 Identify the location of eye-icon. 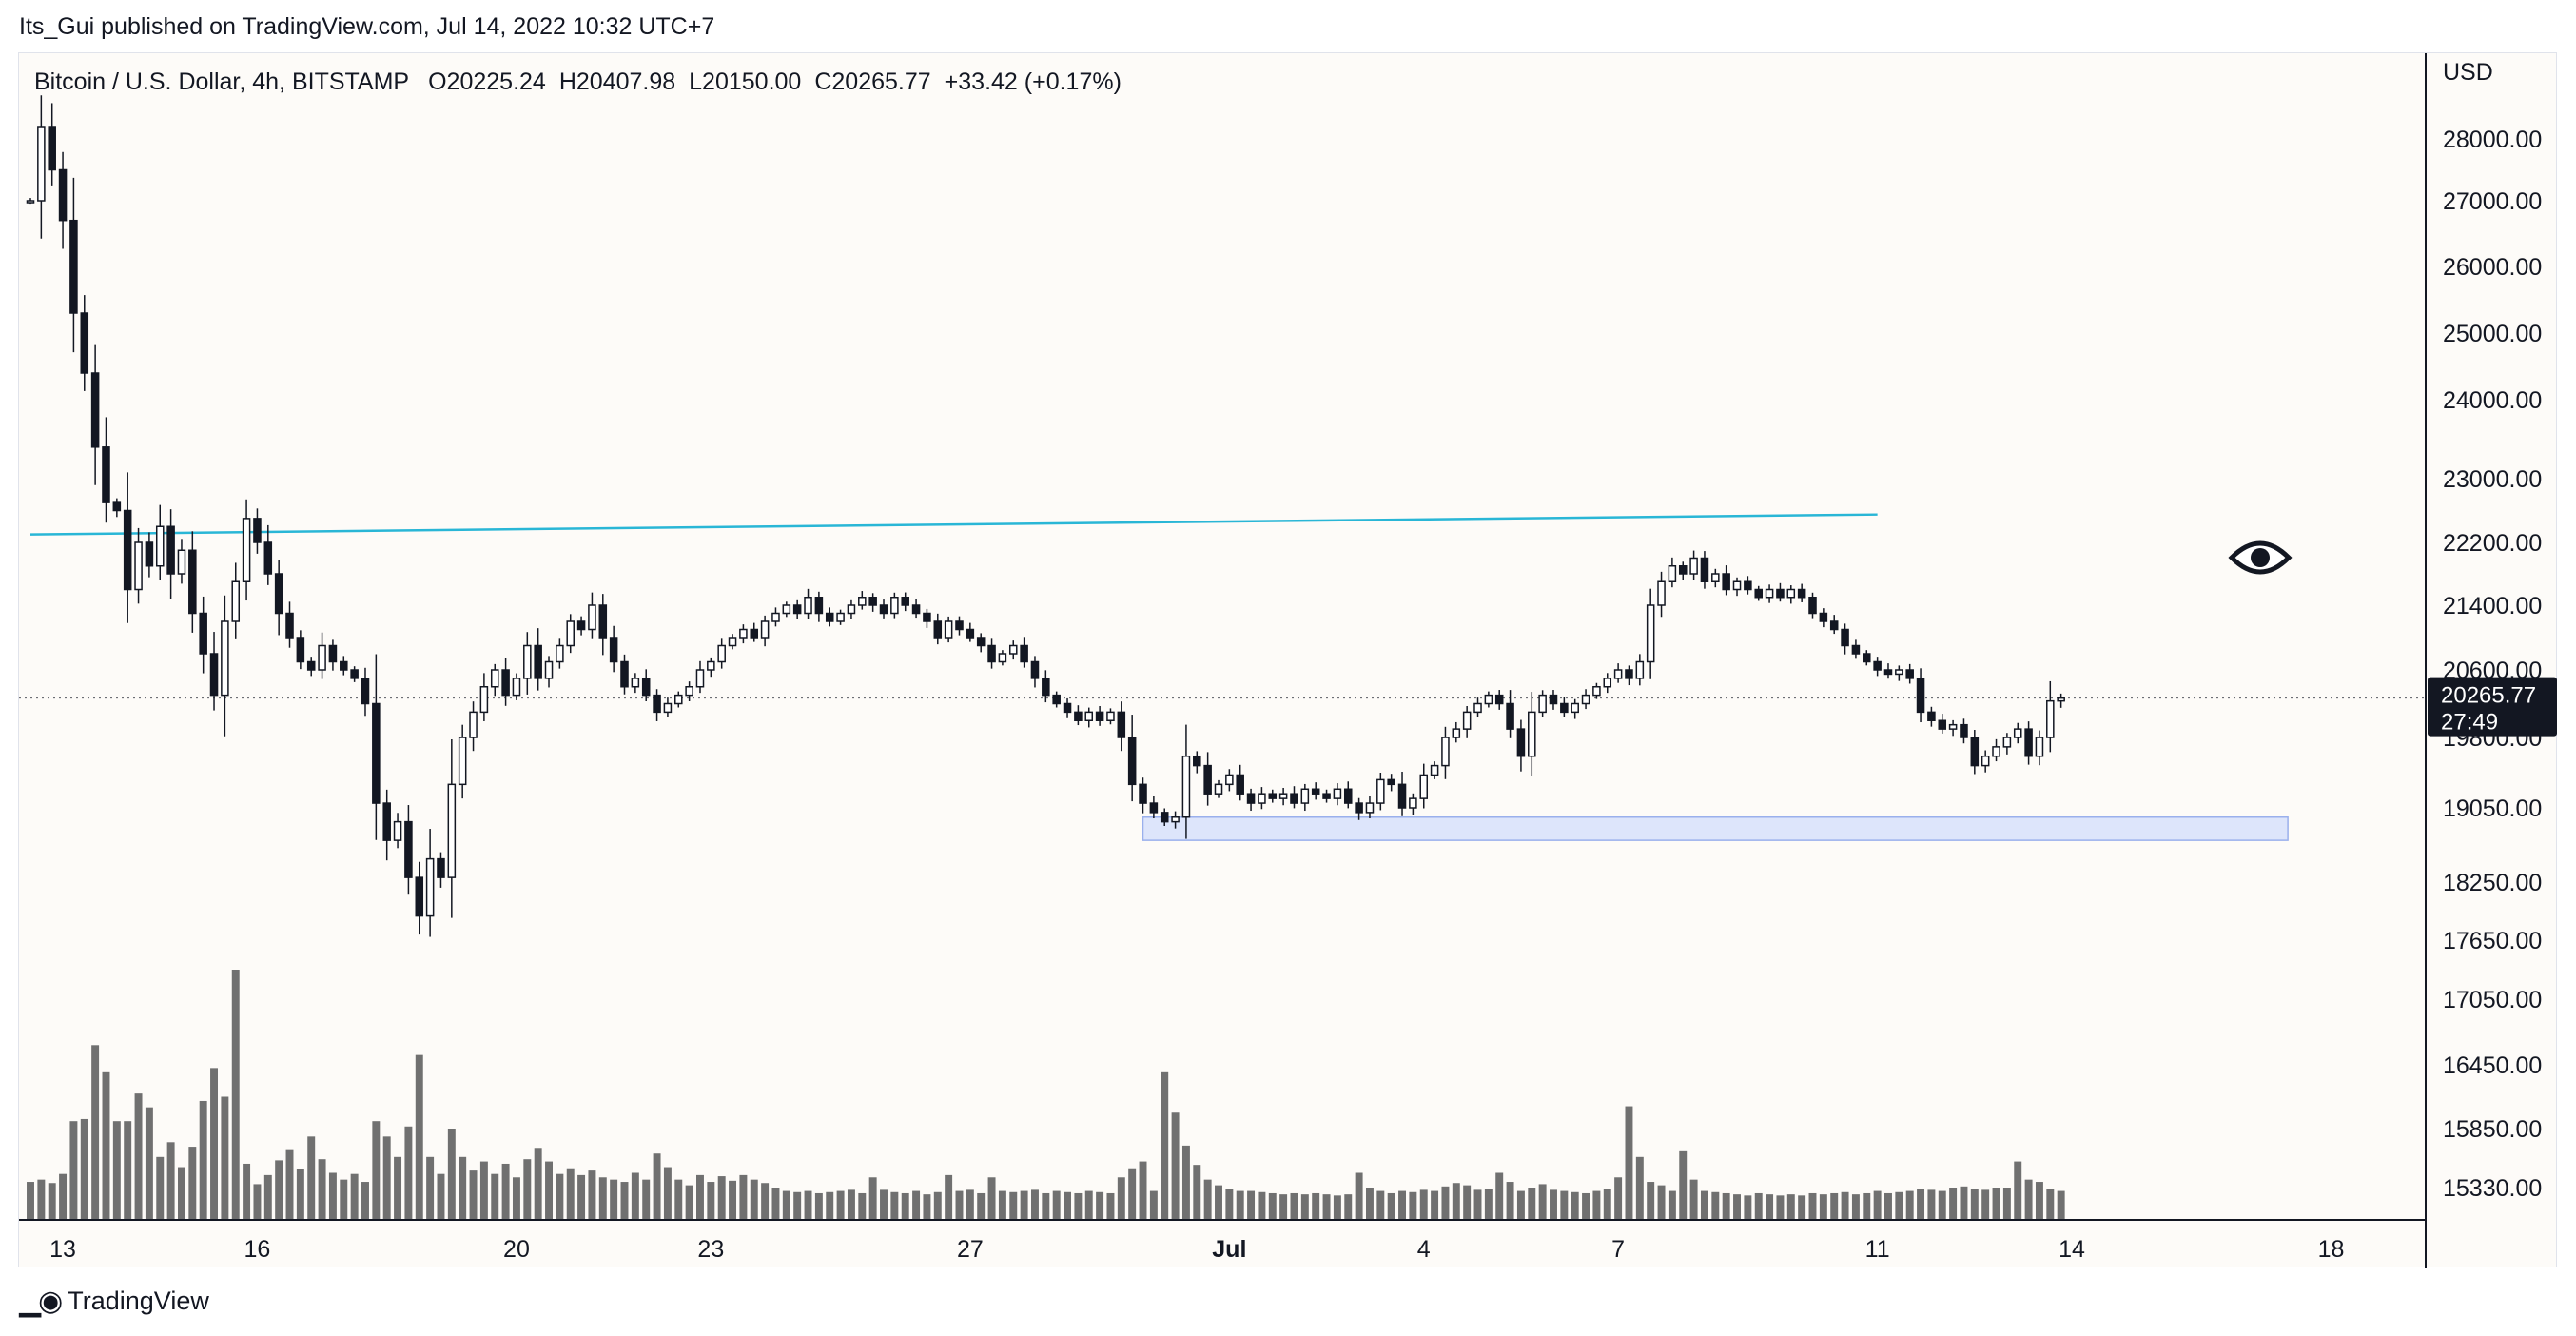
(2261, 557).